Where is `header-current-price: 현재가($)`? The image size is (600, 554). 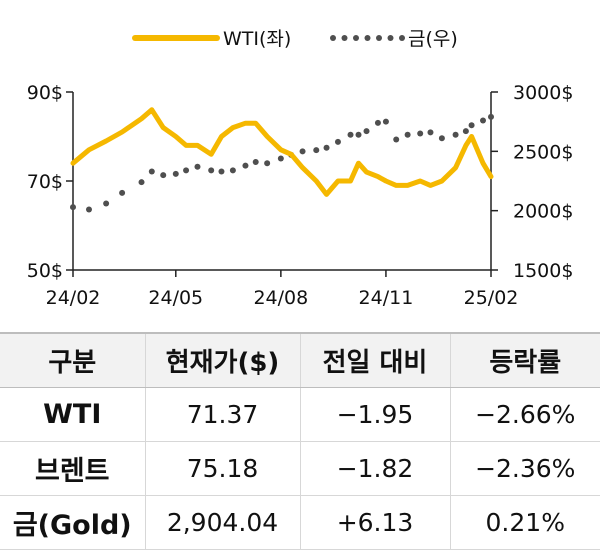
header-current-price: 현재가($) is located at coordinates (222, 360).